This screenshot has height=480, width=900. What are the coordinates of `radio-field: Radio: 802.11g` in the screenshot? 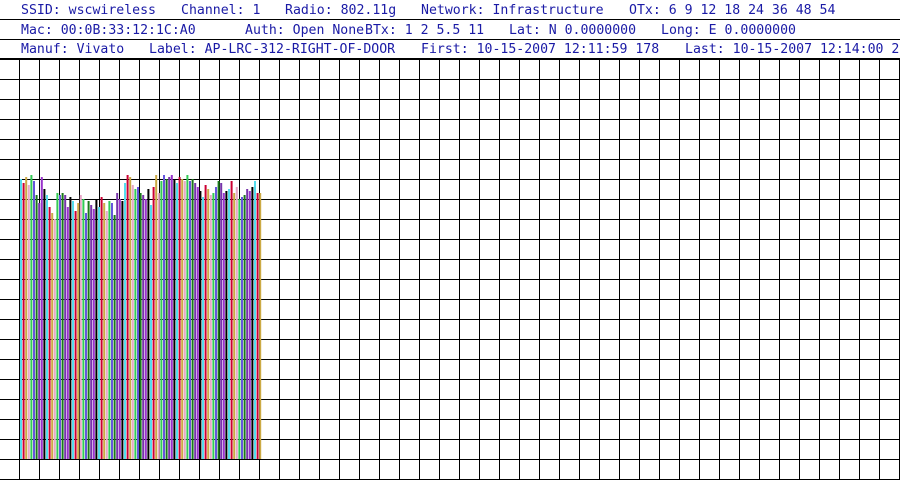 It's located at (341, 10).